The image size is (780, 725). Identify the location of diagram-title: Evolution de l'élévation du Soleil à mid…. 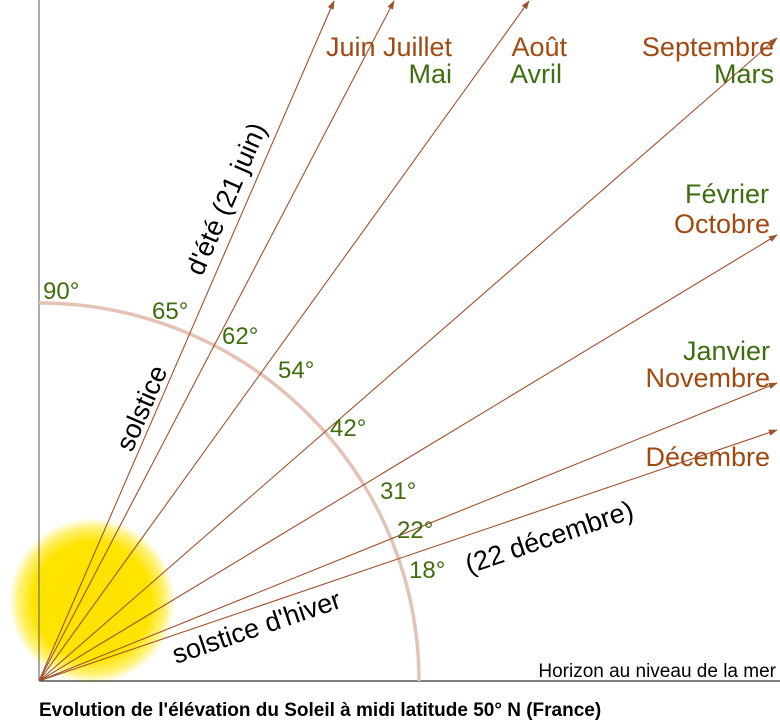
(320, 710).